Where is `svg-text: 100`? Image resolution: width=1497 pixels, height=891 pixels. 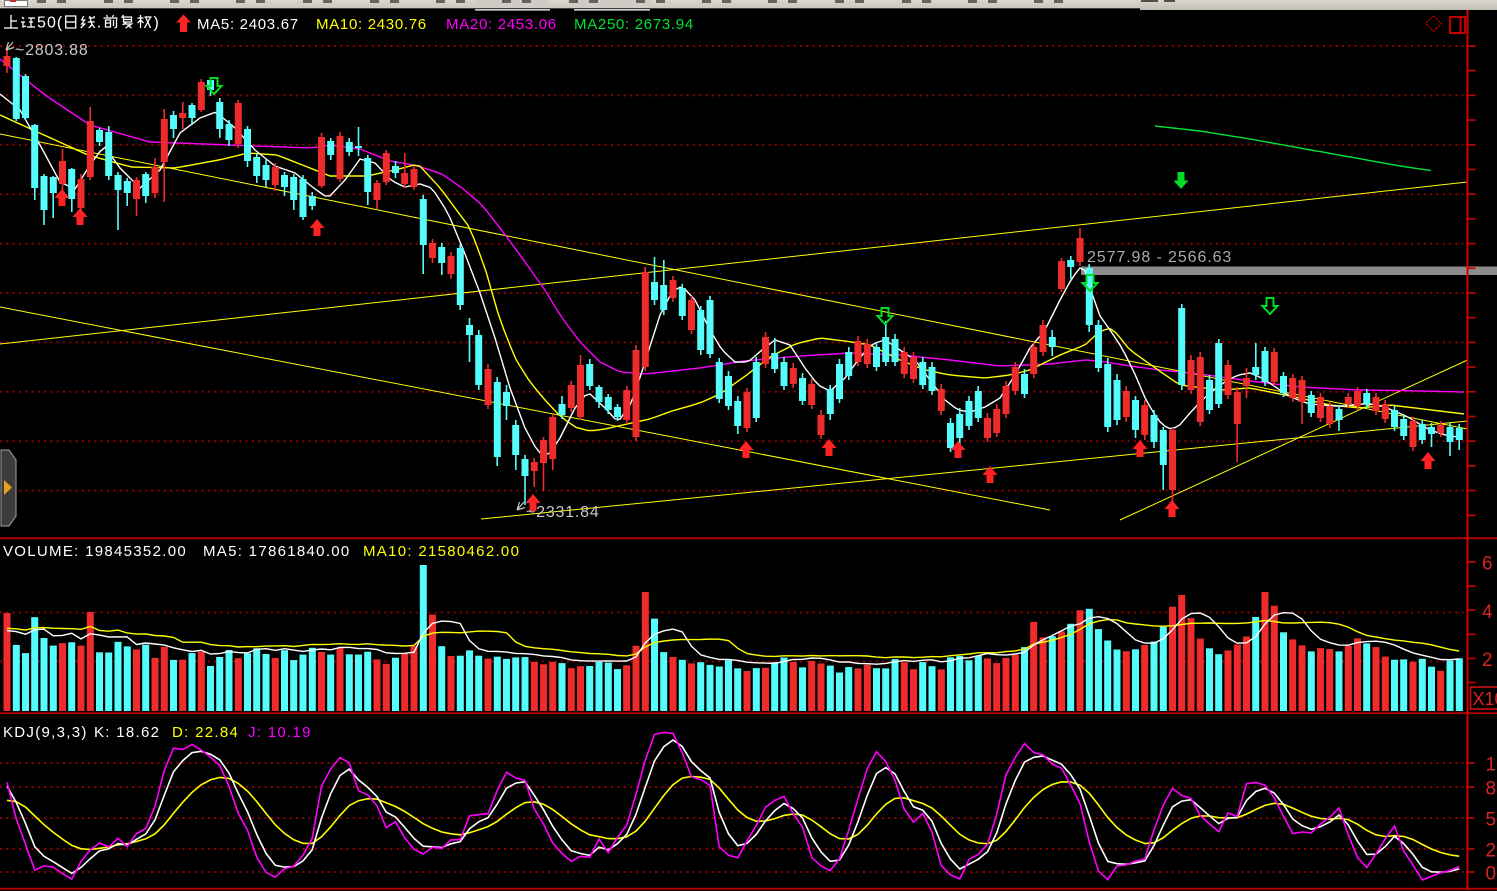
svg-text: 100 is located at coordinates (1491, 765).